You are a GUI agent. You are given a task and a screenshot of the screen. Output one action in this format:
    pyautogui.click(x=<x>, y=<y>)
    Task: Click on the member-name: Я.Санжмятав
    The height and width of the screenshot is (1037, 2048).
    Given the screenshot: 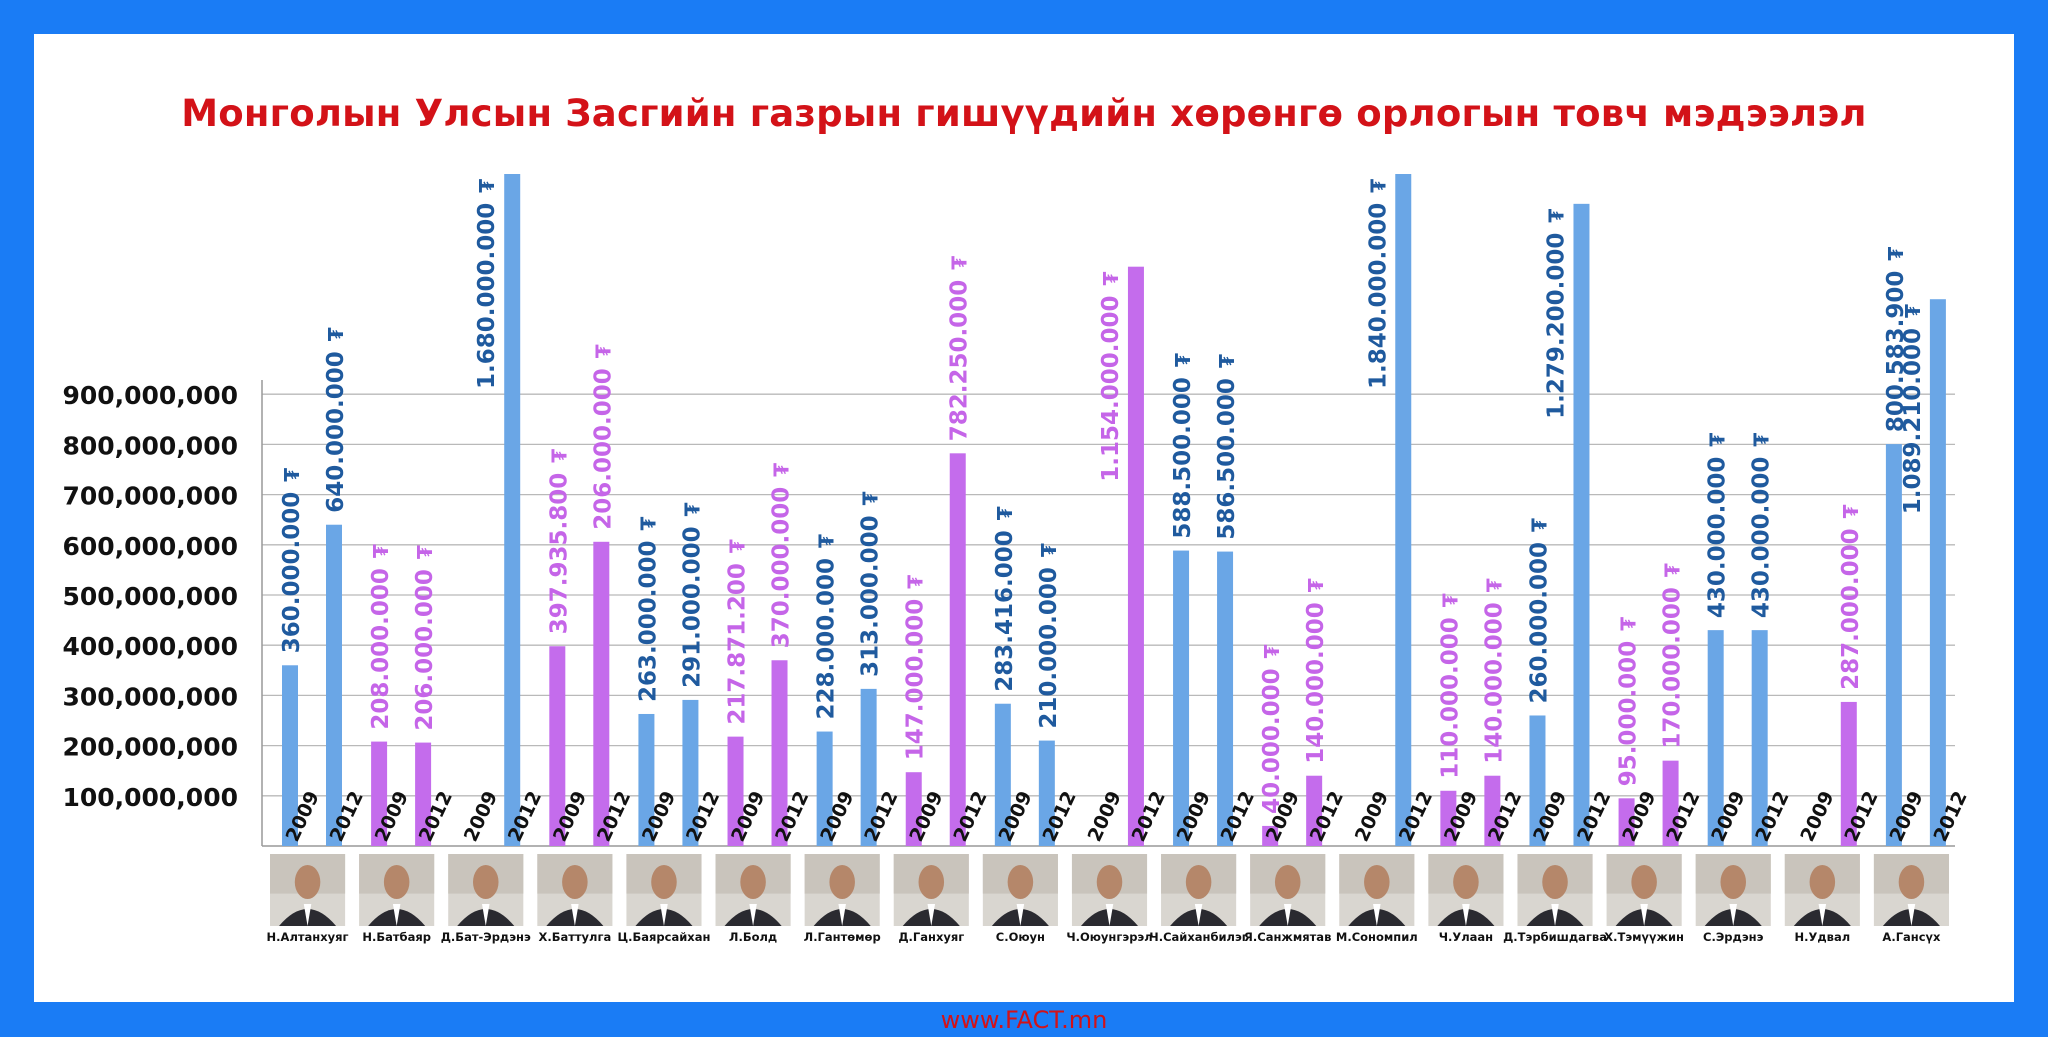 What is the action you would take?
    pyautogui.click(x=1287, y=937)
    